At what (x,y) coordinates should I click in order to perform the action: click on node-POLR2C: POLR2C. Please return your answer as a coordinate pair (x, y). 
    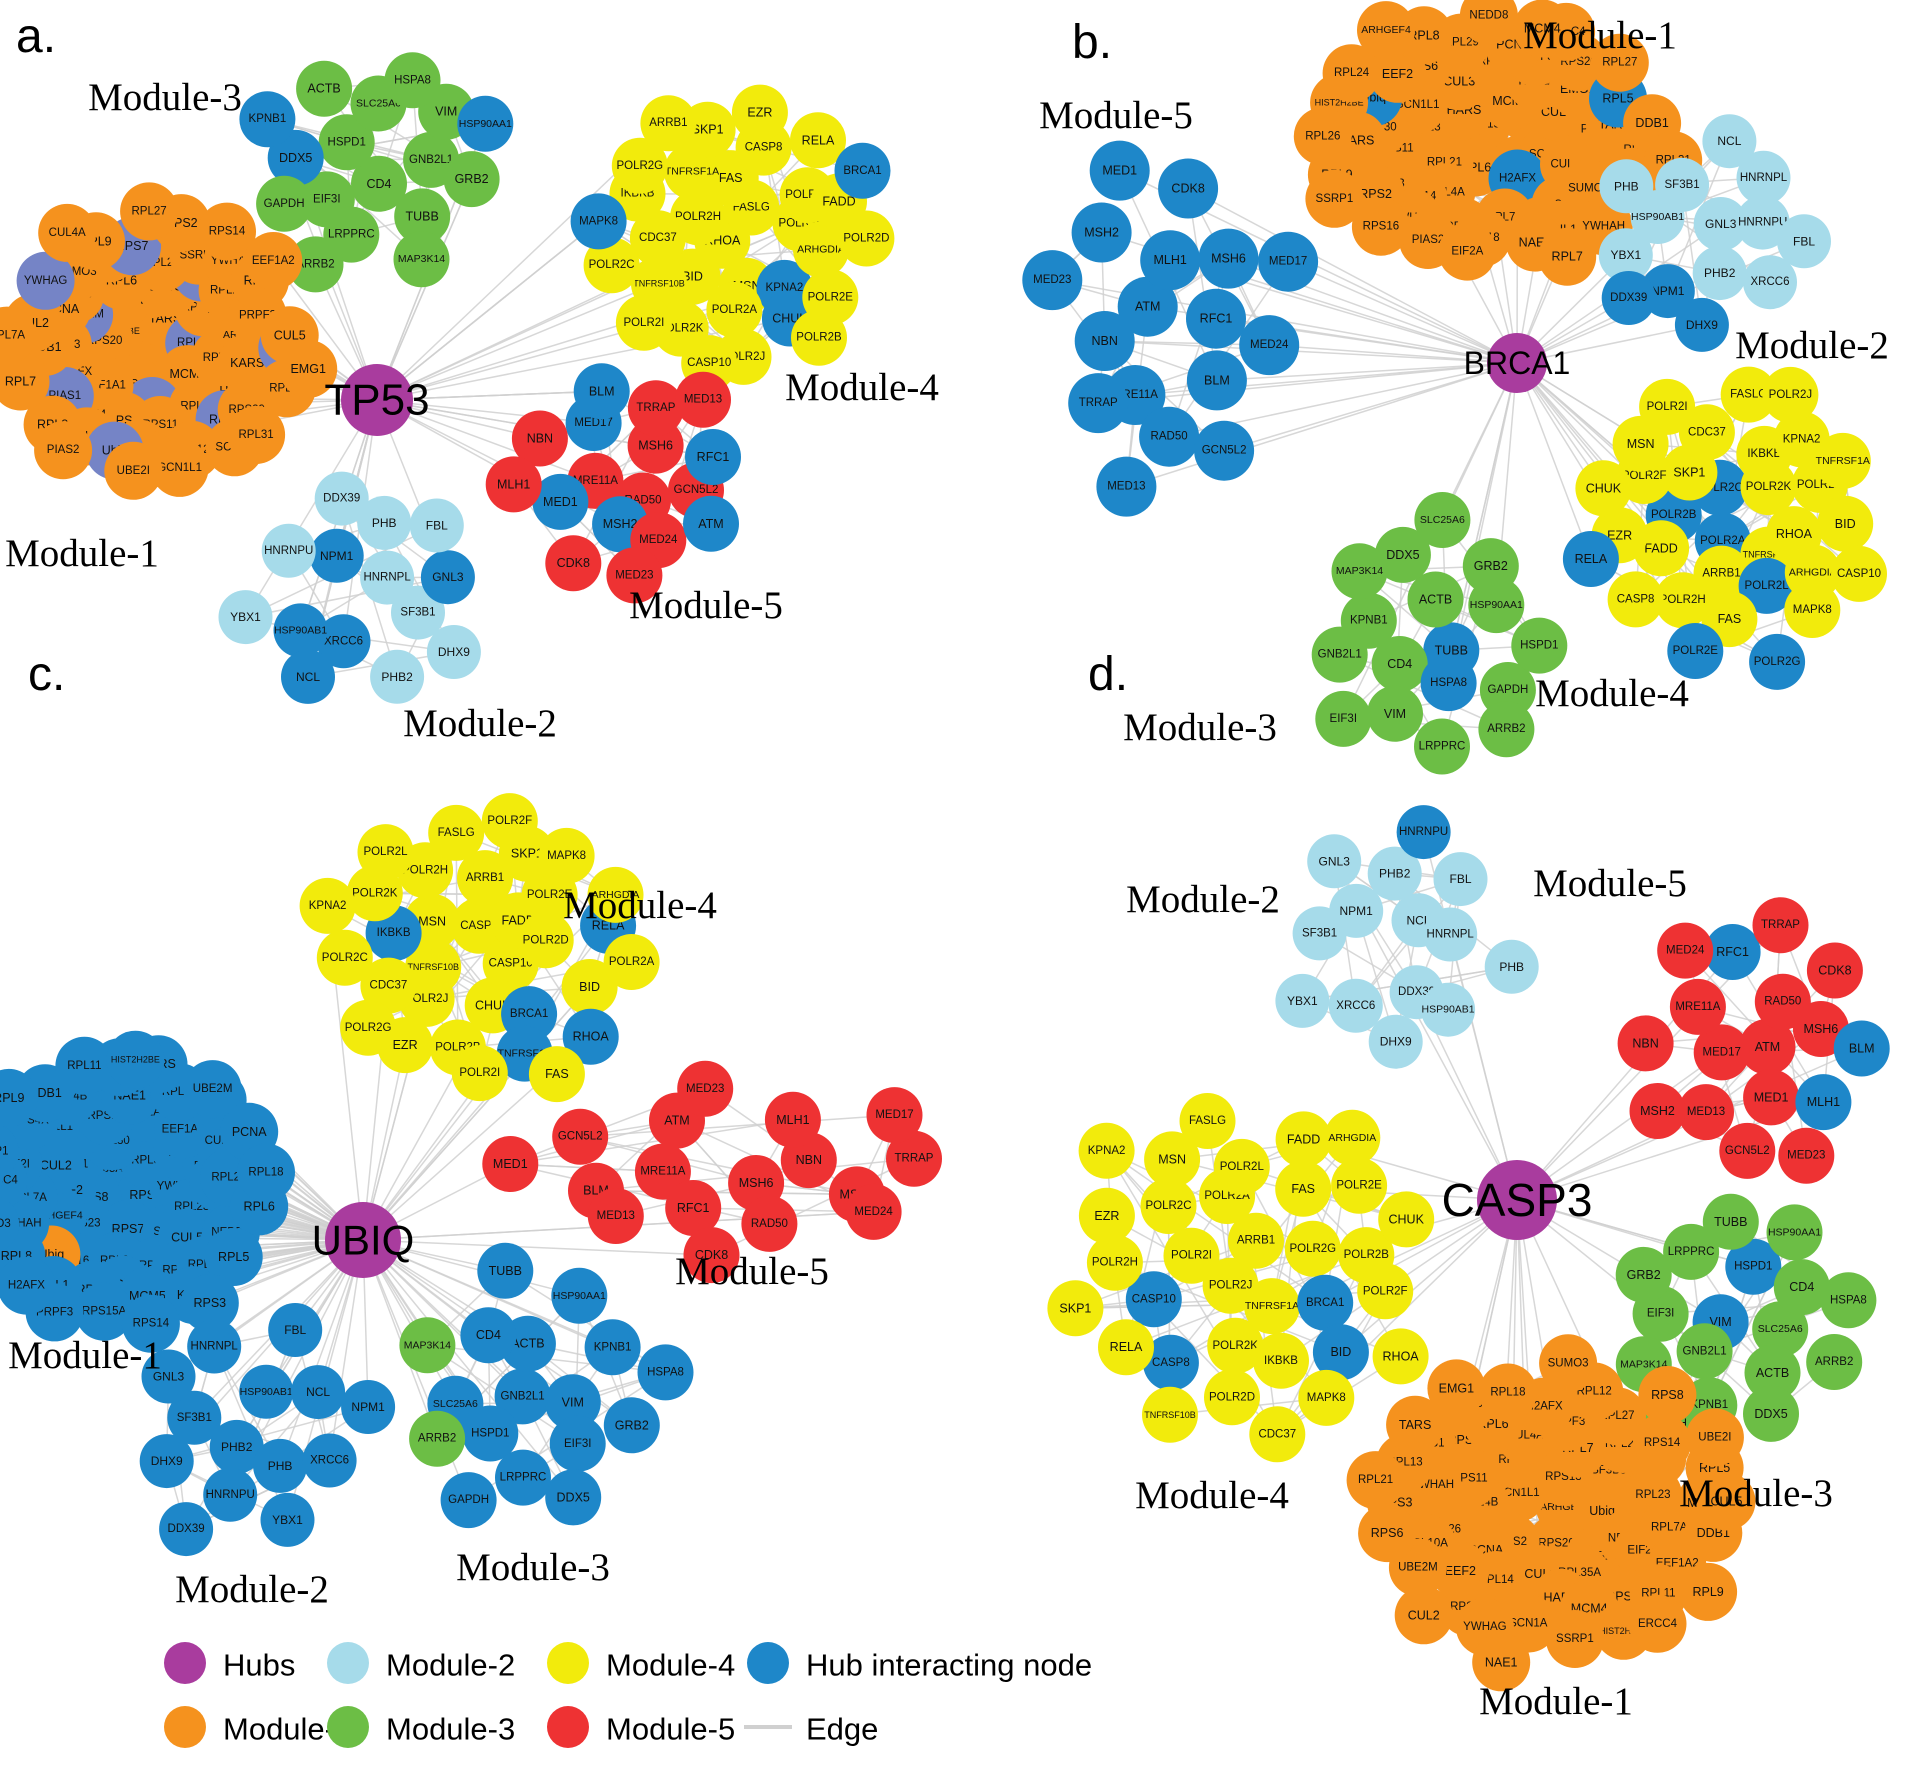
    Looking at the image, I should click on (344, 957).